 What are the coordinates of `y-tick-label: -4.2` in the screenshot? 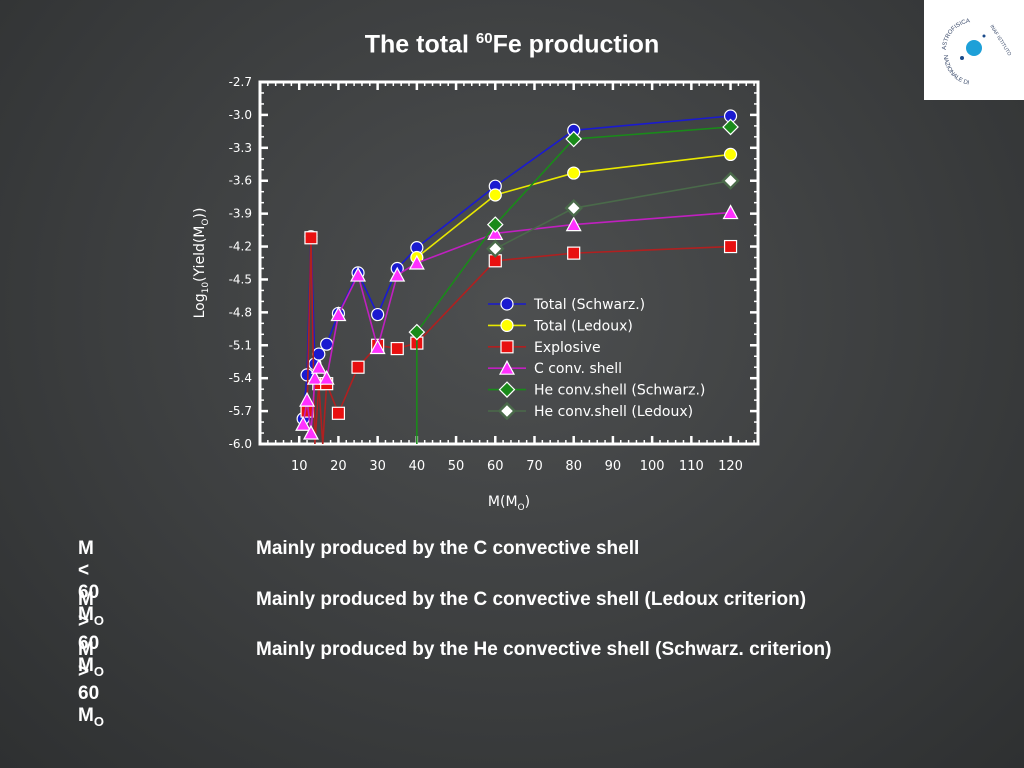 It's located at (240, 247).